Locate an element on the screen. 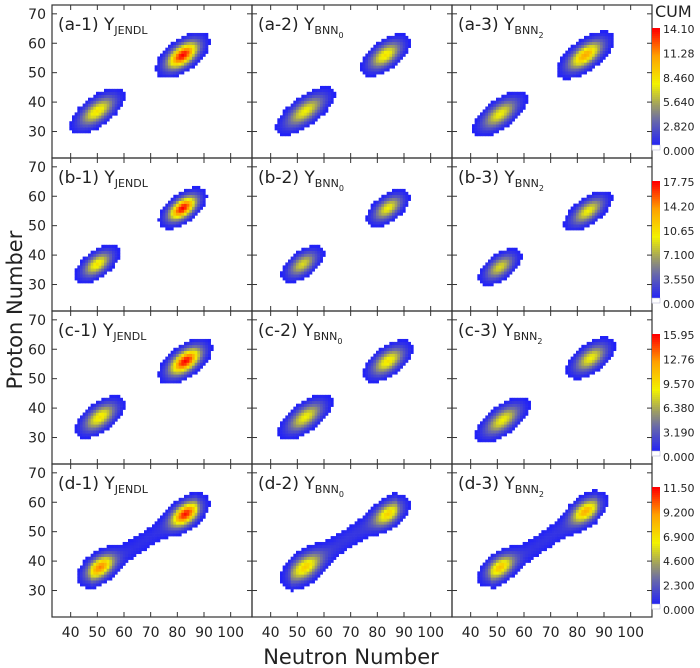 The image size is (700, 668). colorbar-tick-label: 14.10 is located at coordinates (679, 29).